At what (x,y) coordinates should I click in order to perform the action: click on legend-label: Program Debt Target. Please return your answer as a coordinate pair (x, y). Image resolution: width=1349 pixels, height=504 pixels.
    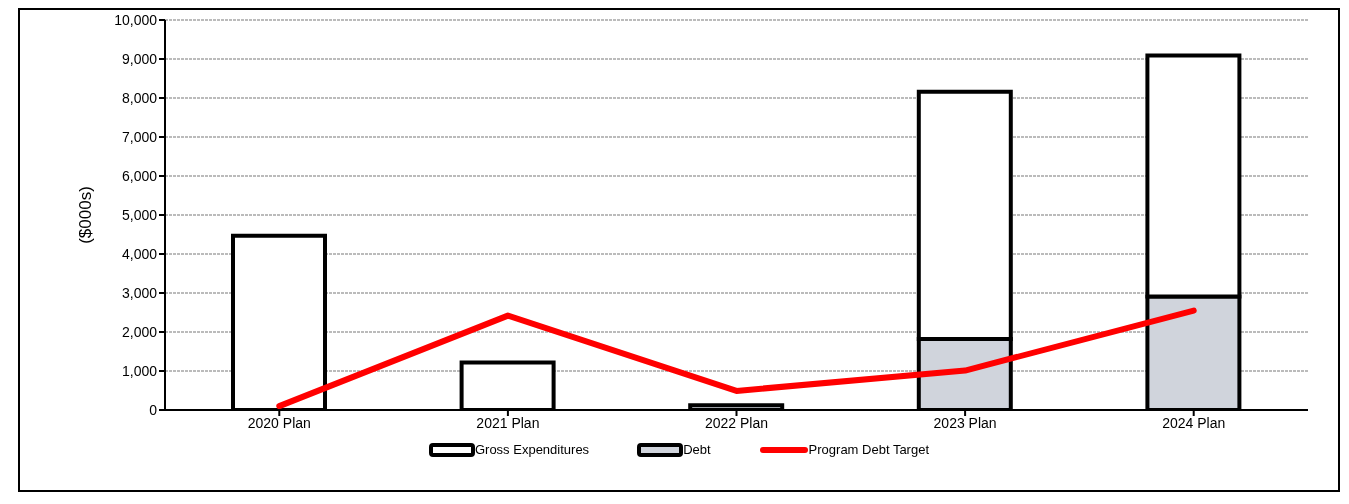
    Looking at the image, I should click on (869, 449).